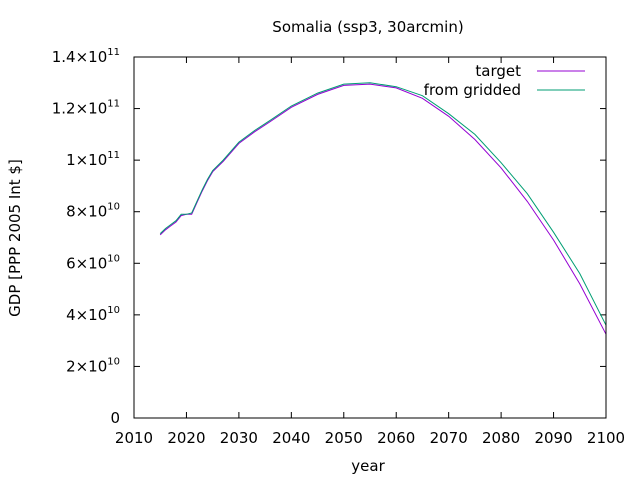  What do you see at coordinates (134, 438) in the screenshot?
I see `x-tick-label: 2010` at bounding box center [134, 438].